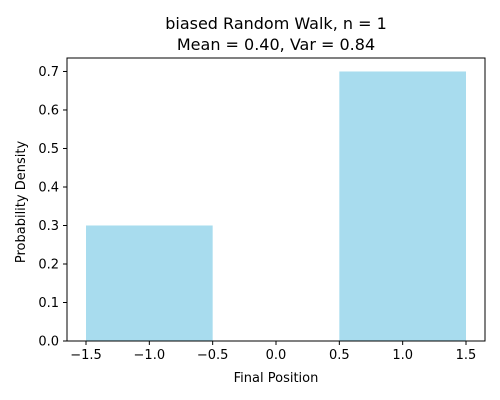 The height and width of the screenshot is (400, 500). Describe the element at coordinates (48, 342) in the screenshot. I see `y-tick-label: 0.0` at that location.